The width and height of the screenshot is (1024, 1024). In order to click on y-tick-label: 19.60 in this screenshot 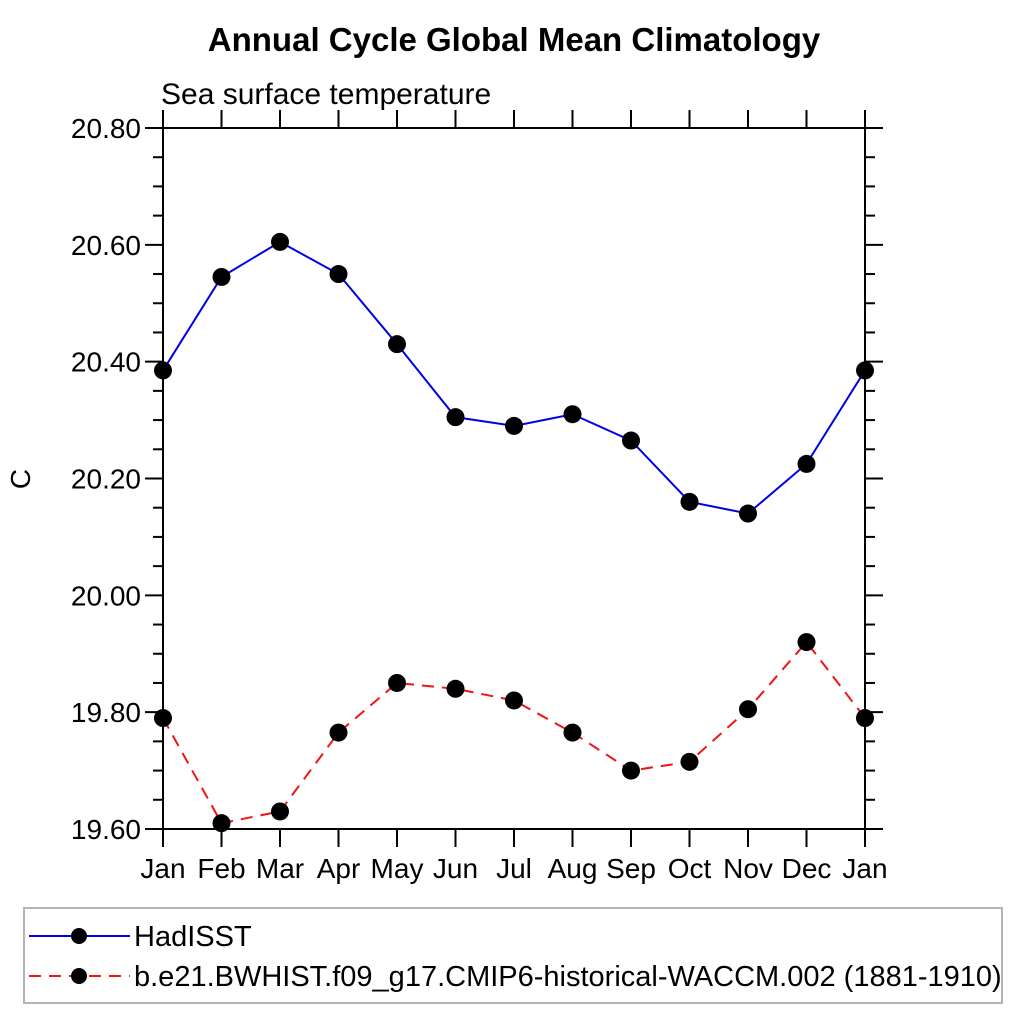, I will do `click(106, 829)`.